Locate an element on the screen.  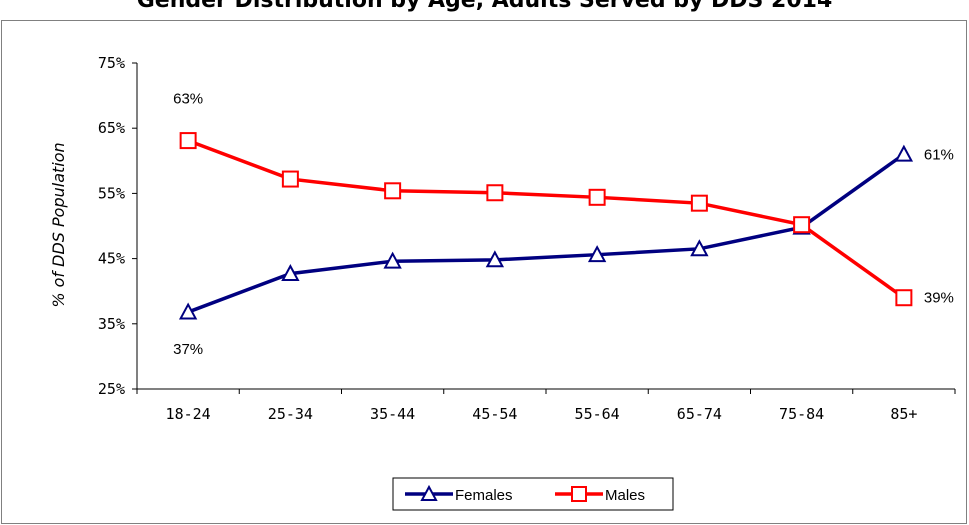
x-tick-label: 65-74 is located at coordinates (699, 414).